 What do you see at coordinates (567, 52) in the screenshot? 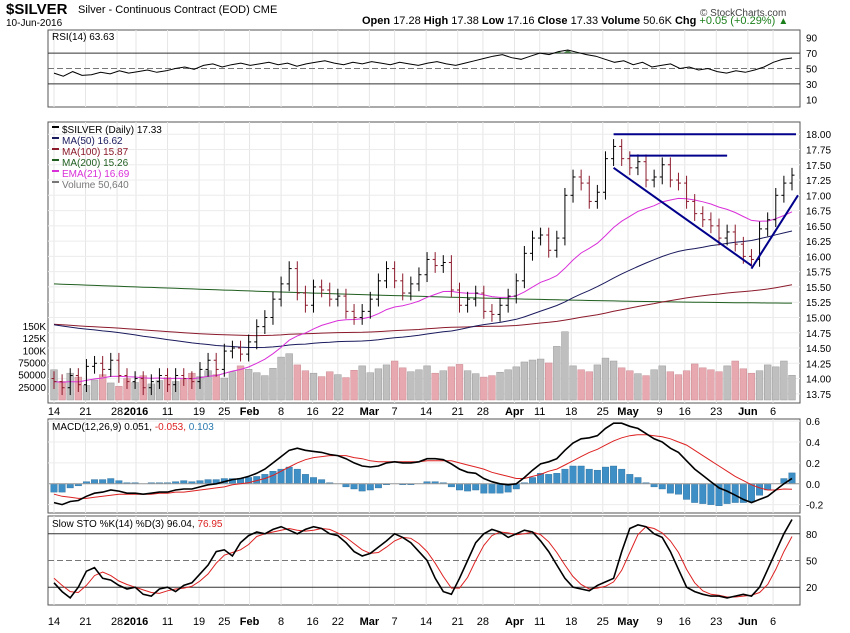
I see `rsi-overbought-fill` at bounding box center [567, 52].